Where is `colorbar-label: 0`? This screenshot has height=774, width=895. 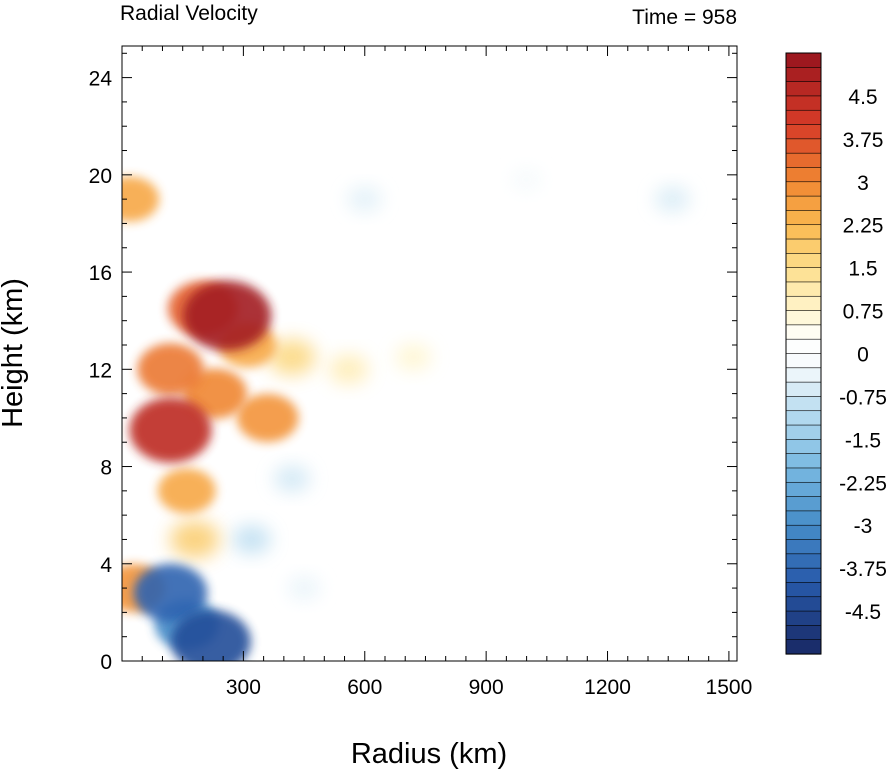 colorbar-label: 0 is located at coordinates (863, 355).